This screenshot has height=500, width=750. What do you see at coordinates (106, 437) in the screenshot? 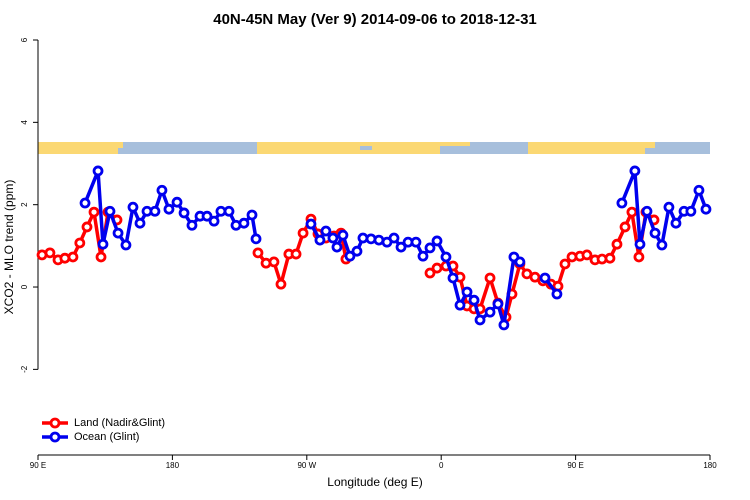
I see `legend-label: Ocean (Glint)` at bounding box center [106, 437].